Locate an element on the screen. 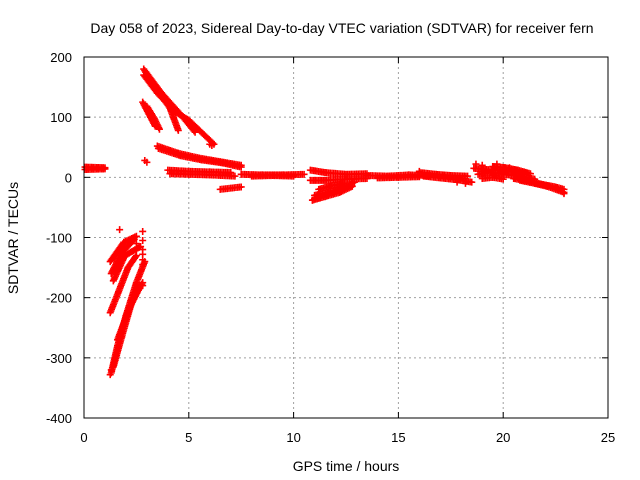  y-tick-label: -400 is located at coordinates (59, 418).